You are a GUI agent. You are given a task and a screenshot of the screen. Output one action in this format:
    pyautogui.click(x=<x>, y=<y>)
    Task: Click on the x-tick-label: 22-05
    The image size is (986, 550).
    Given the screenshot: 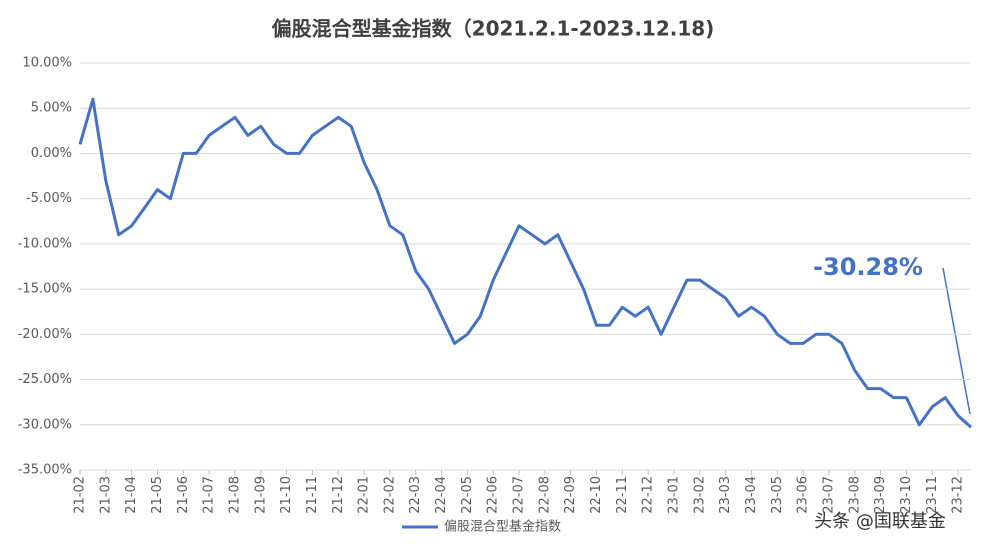 What is the action you would take?
    pyautogui.click(x=467, y=495)
    